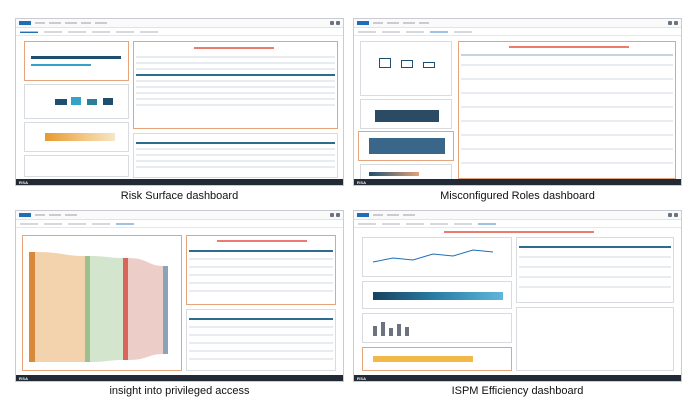 This screenshot has height=418, width=696. Describe the element at coordinates (76, 137) in the screenshot. I see `widget-risk-heat` at that location.